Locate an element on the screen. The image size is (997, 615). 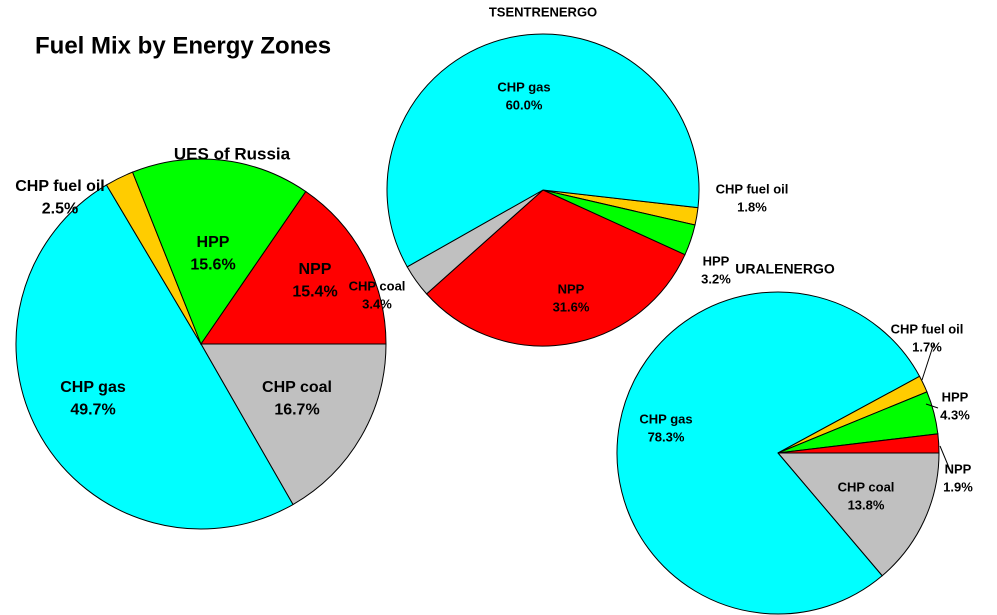
slice-value-label: 31.6% is located at coordinates (571, 307).